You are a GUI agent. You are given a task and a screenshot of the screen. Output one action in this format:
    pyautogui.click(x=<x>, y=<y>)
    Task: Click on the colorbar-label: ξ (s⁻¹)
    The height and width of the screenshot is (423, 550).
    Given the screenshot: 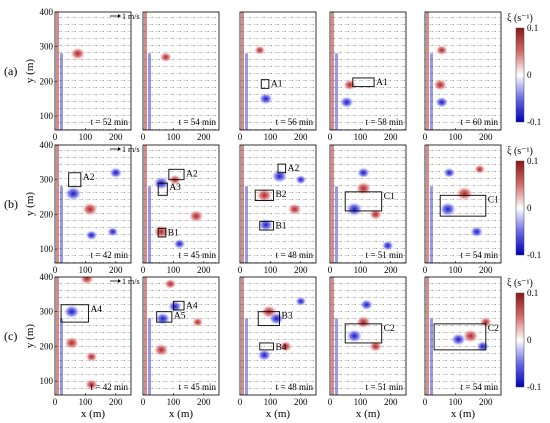 What is the action you would take?
    pyautogui.click(x=520, y=283)
    